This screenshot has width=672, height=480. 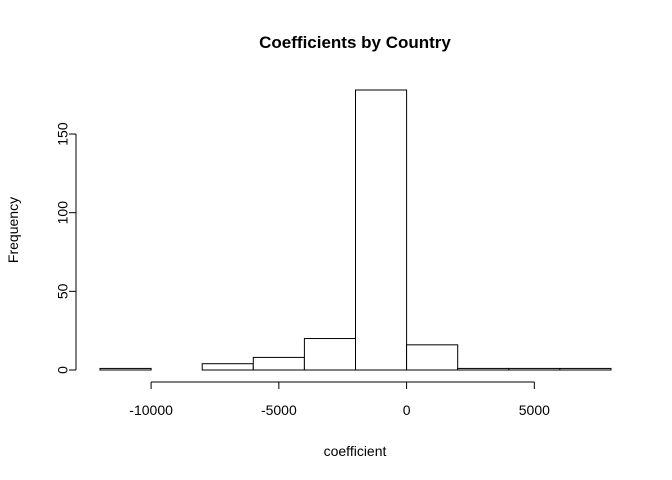 I want to click on x-tick-label: -5000, so click(x=279, y=410).